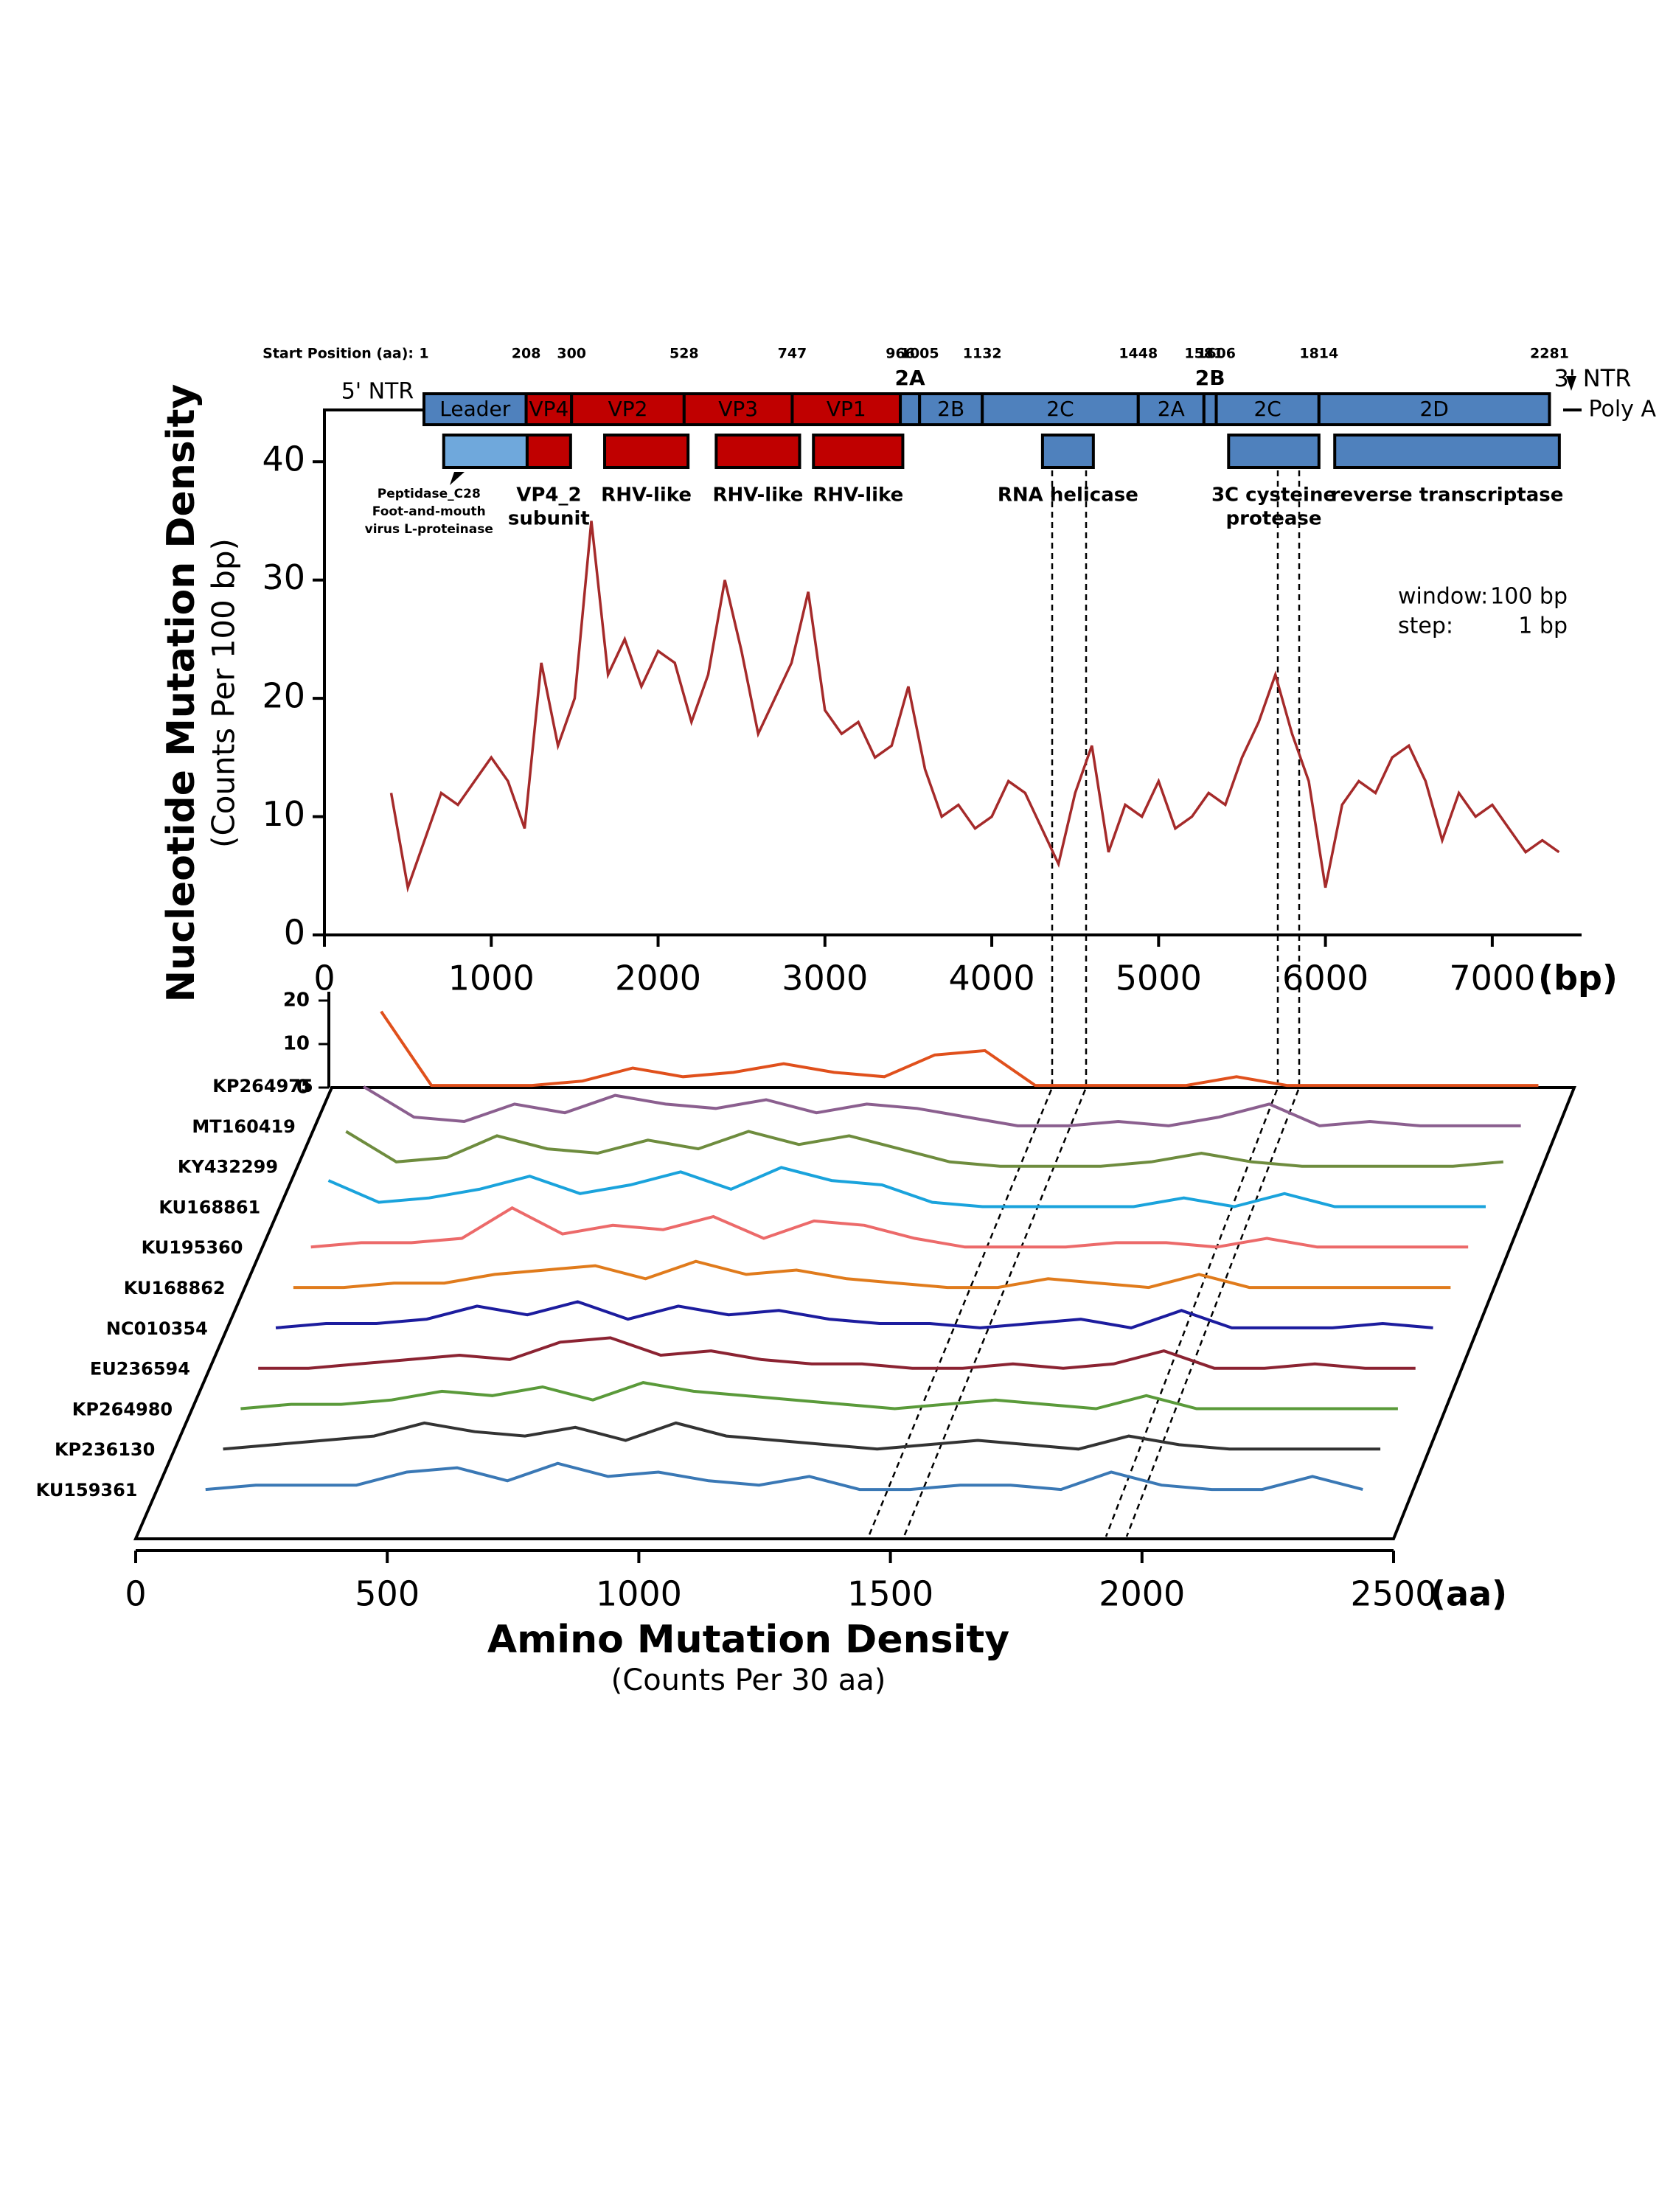 Image resolution: width=1659 pixels, height=2212 pixels. Describe the element at coordinates (209, 1207) in the screenshot. I see `series-label: KU168861` at that location.